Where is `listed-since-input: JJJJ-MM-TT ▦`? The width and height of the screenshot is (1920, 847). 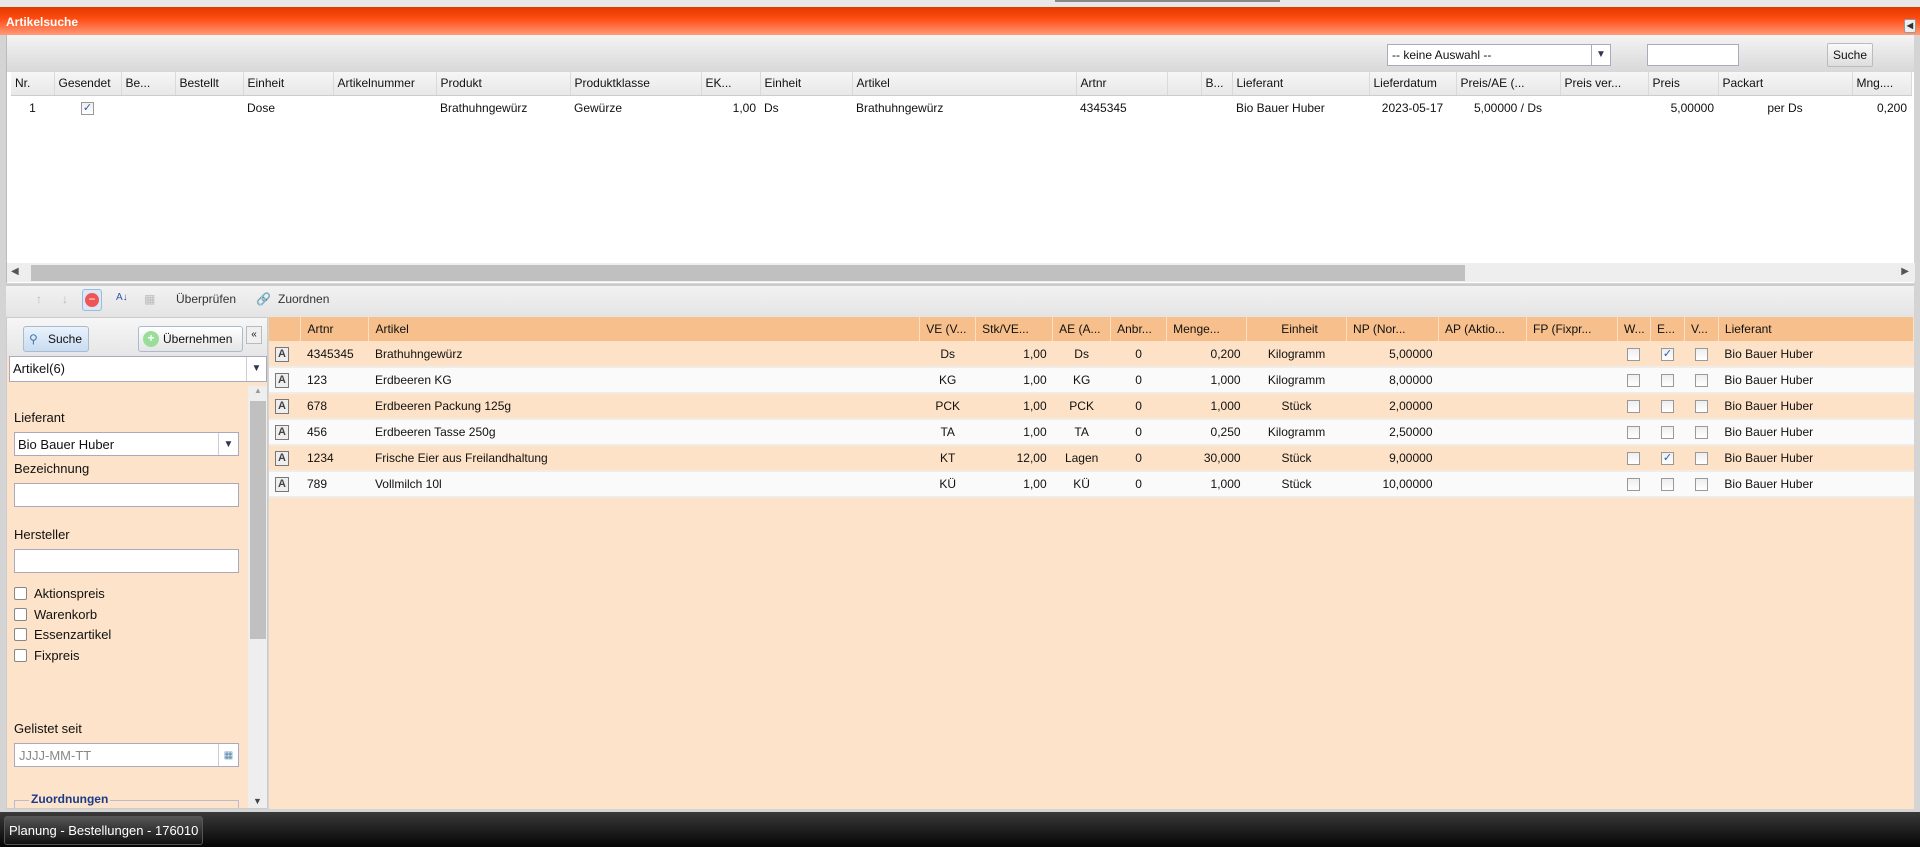 listed-since-input: JJJJ-MM-TT ▦ is located at coordinates (126, 755).